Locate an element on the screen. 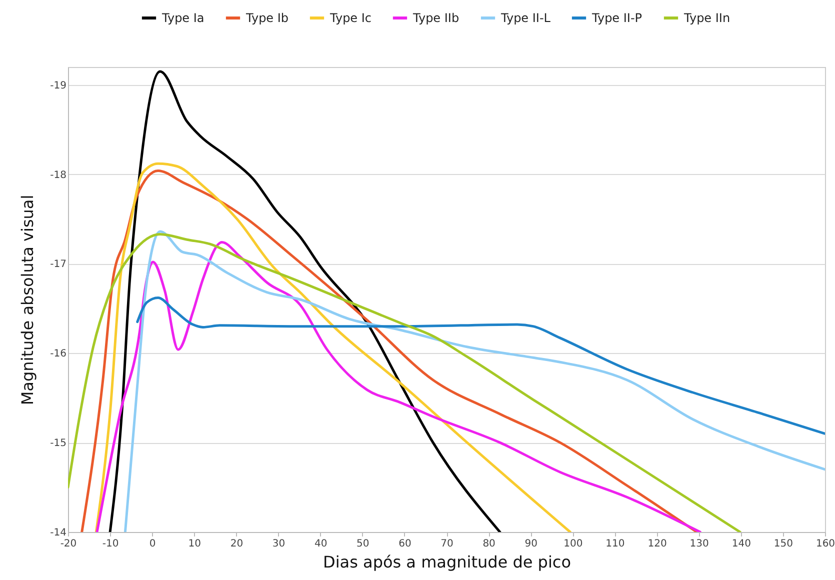  y-tick-label: -16 is located at coordinates (58, 354).